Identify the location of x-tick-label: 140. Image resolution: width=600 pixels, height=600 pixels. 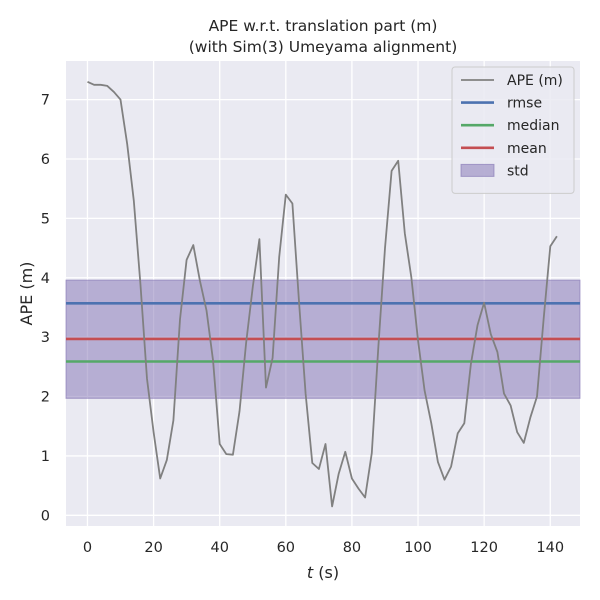
(550, 548).